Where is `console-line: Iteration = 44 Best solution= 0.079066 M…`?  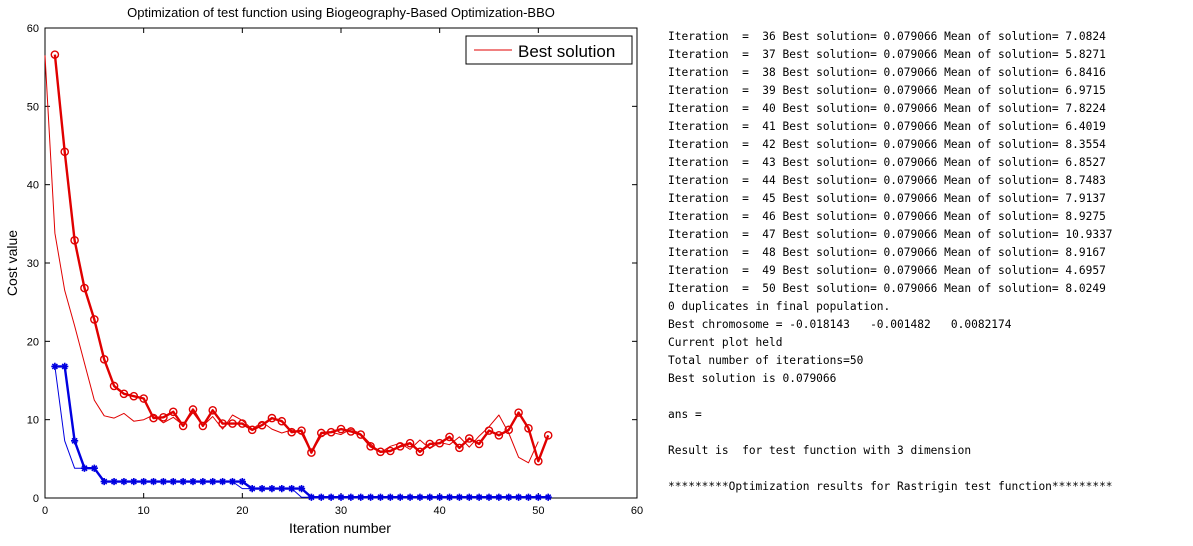
console-line: Iteration = 44 Best solution= 0.079066 M… is located at coordinates (887, 180).